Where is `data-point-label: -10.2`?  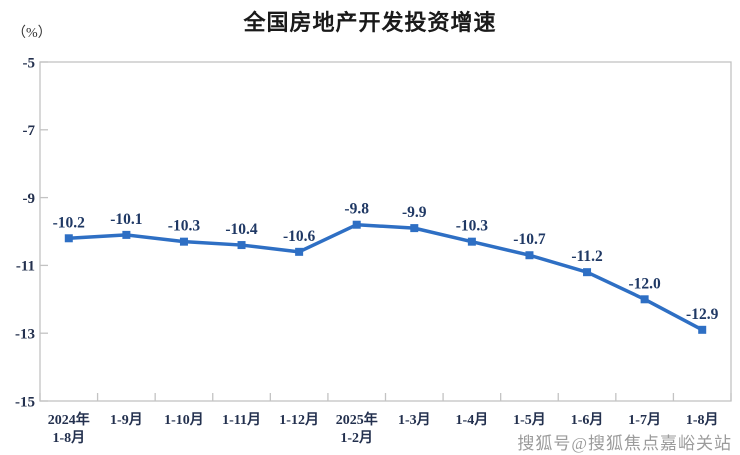 data-point-label: -10.2 is located at coordinates (69, 222).